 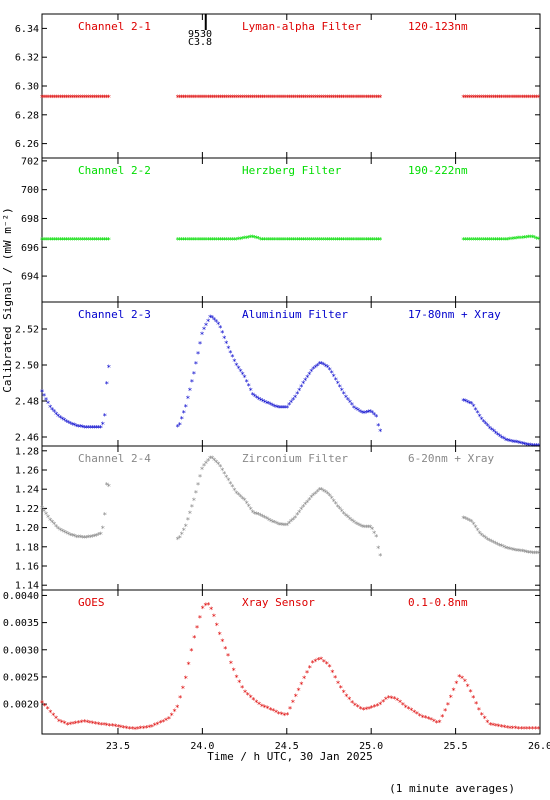 What do you see at coordinates (30, 190) in the screenshot?
I see `y-tick-label: 700` at bounding box center [30, 190].